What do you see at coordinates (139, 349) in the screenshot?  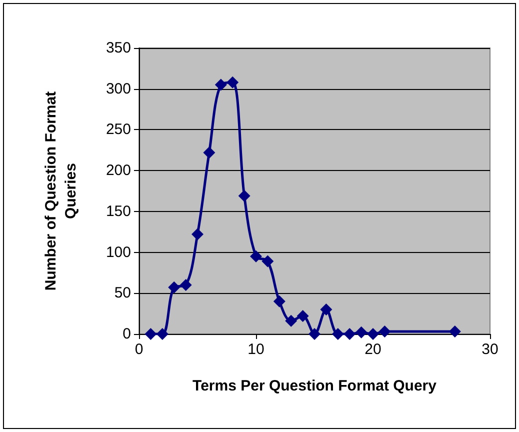 I see `x-tick-label: 0` at bounding box center [139, 349].